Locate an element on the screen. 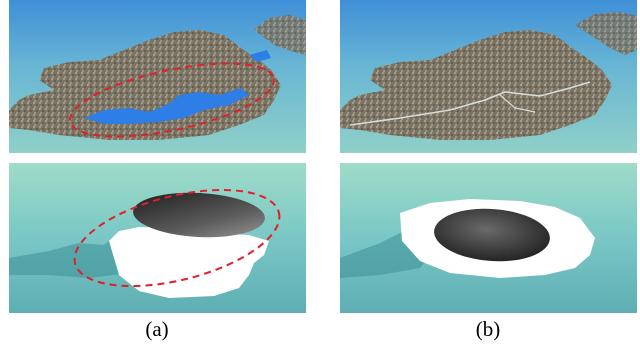 The image size is (640, 351). shoreline-seam is located at coordinates (470, 103).